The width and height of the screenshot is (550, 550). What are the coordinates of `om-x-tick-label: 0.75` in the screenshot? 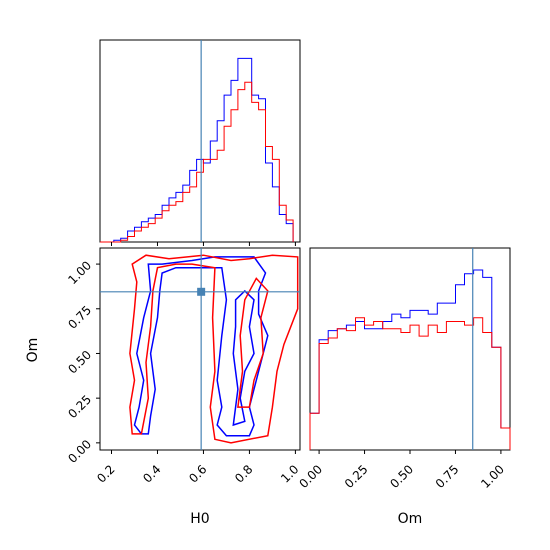 It's located at (447, 476).